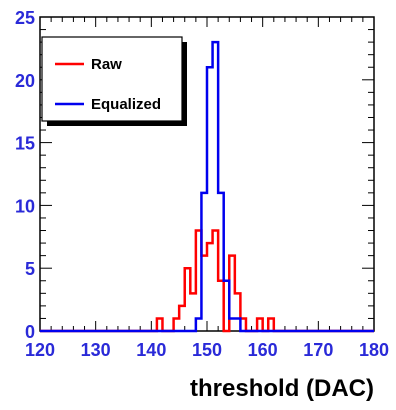 Image resolution: width=396 pixels, height=410 pixels. I want to click on x-tick-label: 150, so click(207, 350).